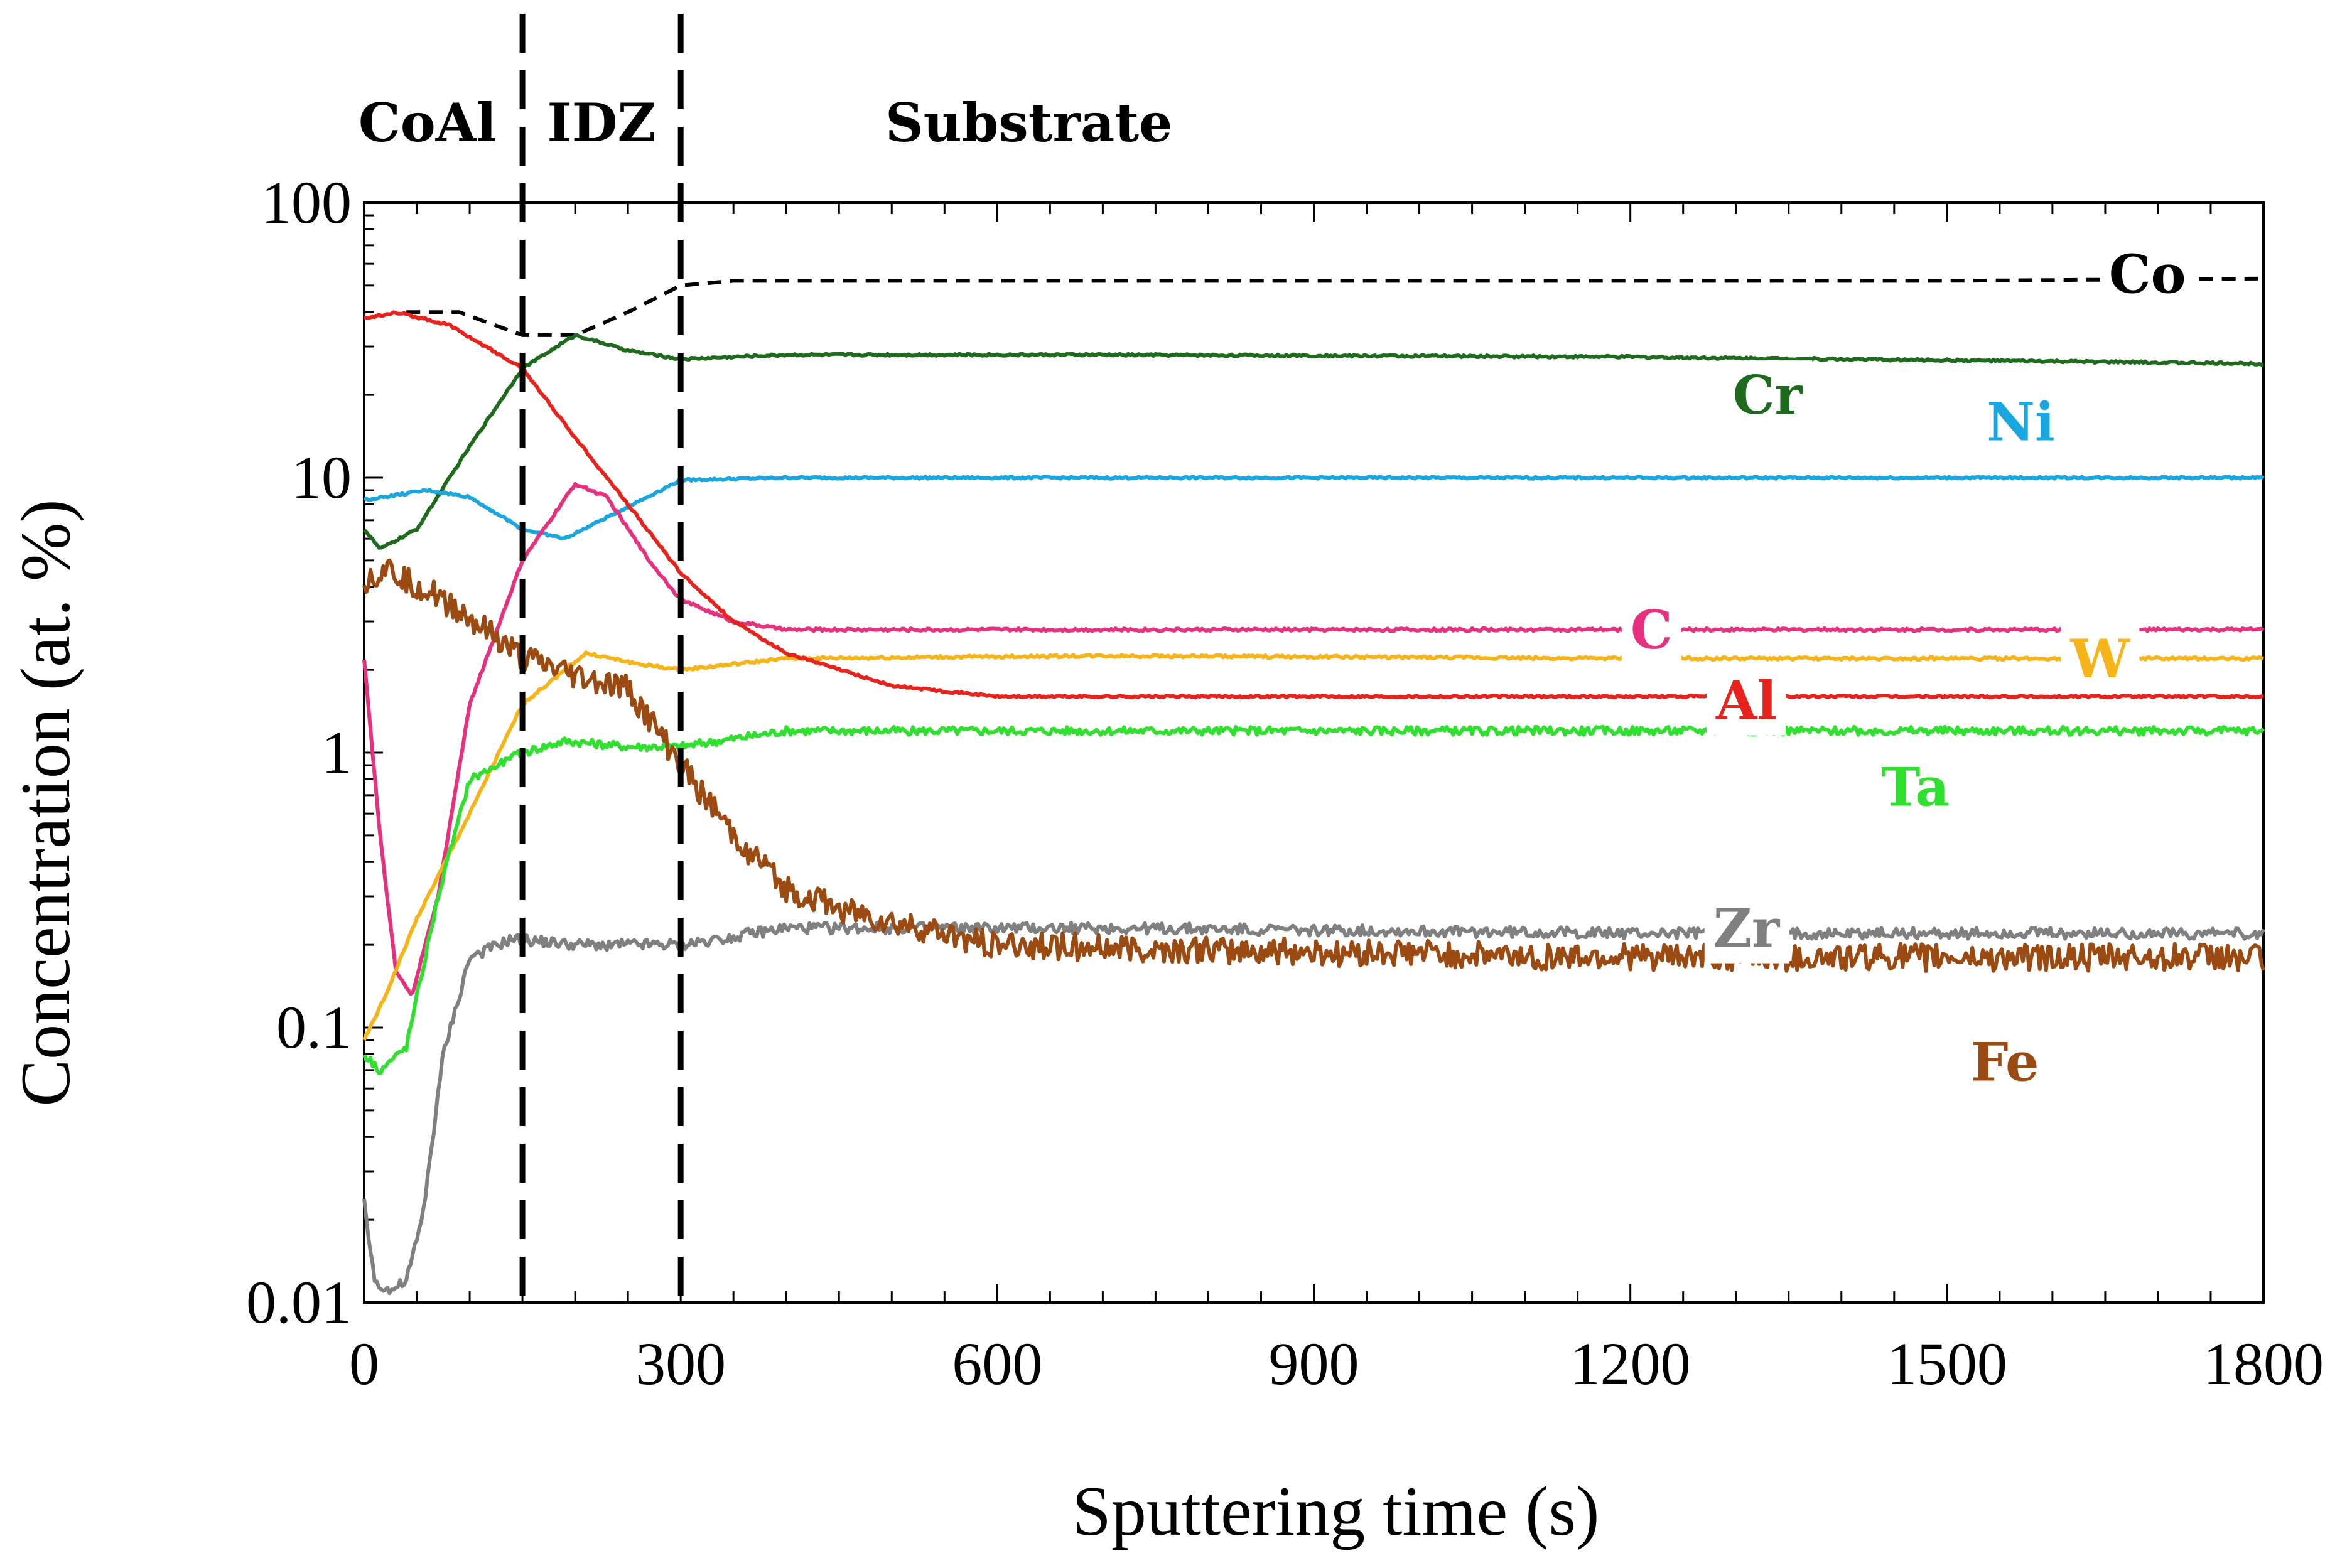 This screenshot has width=2352, height=1568. What do you see at coordinates (601, 655) in the screenshot?
I see `region-boundaries` at bounding box center [601, 655].